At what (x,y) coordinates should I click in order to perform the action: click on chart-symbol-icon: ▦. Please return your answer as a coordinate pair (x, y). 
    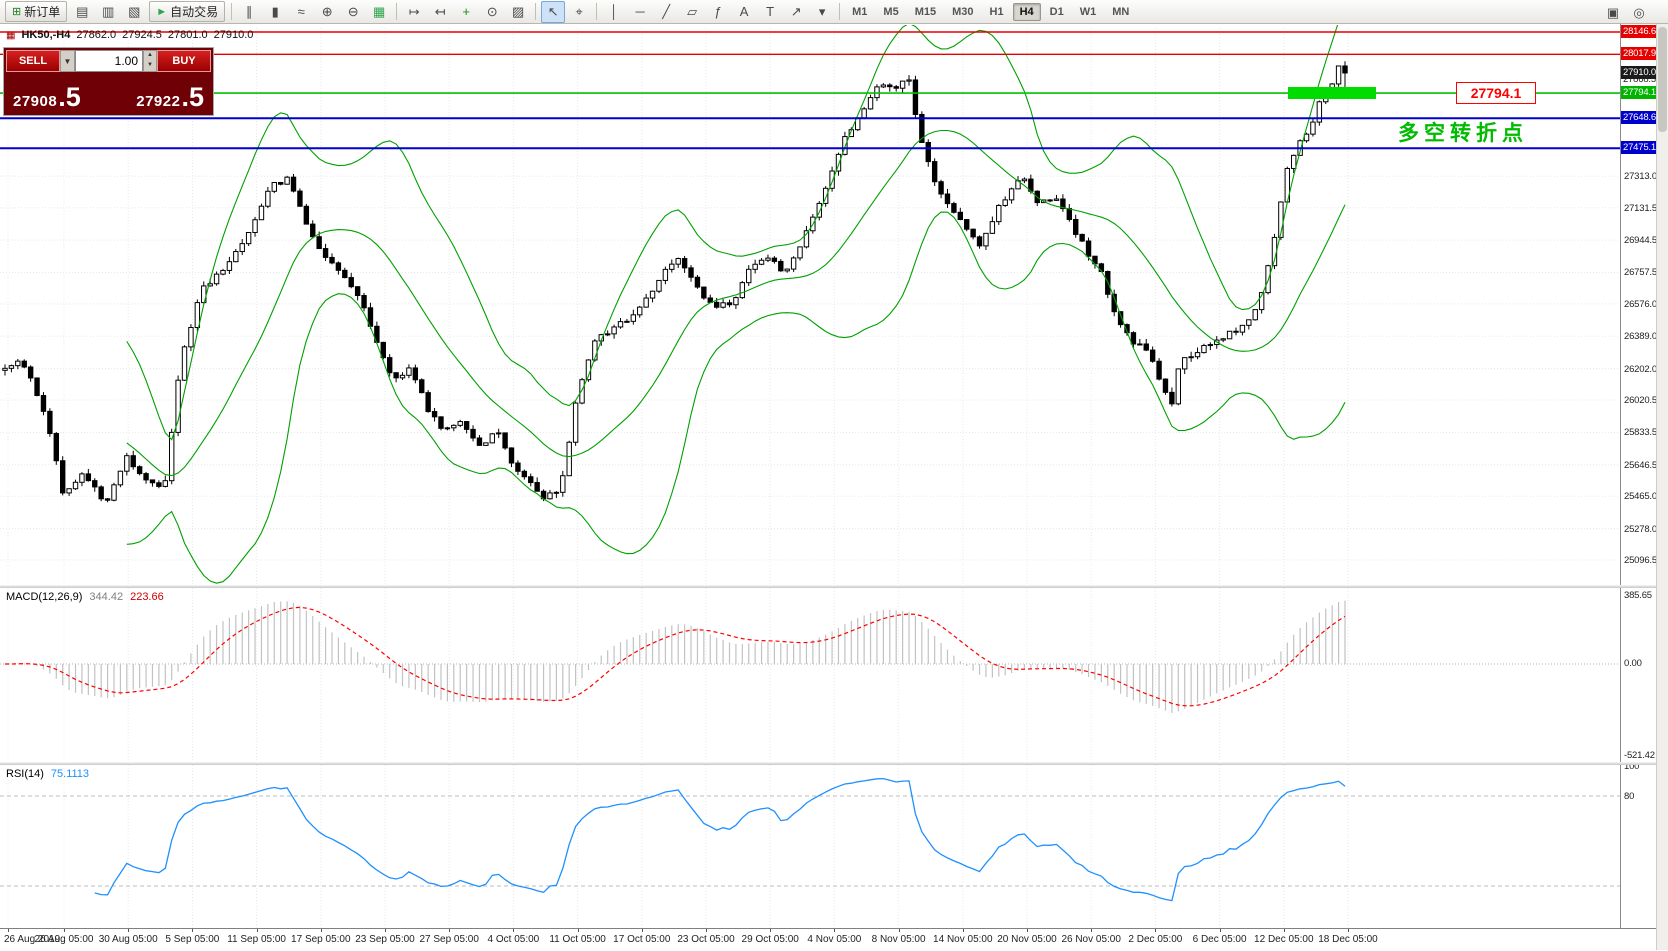
    Looking at the image, I should click on (11, 35).